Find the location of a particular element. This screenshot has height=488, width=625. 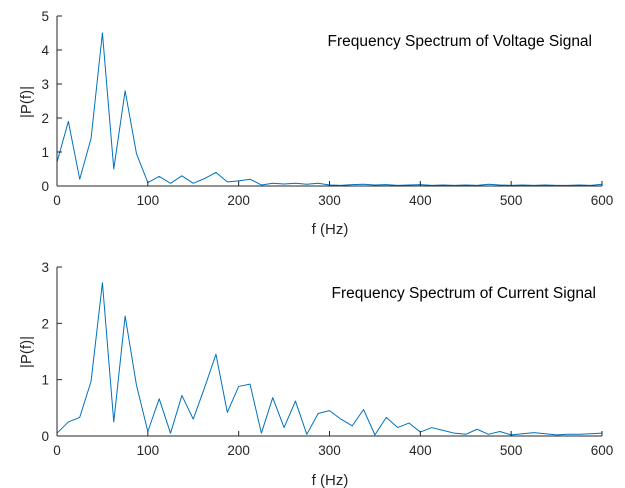

current-x-tick-label: 400 is located at coordinates (420, 450).